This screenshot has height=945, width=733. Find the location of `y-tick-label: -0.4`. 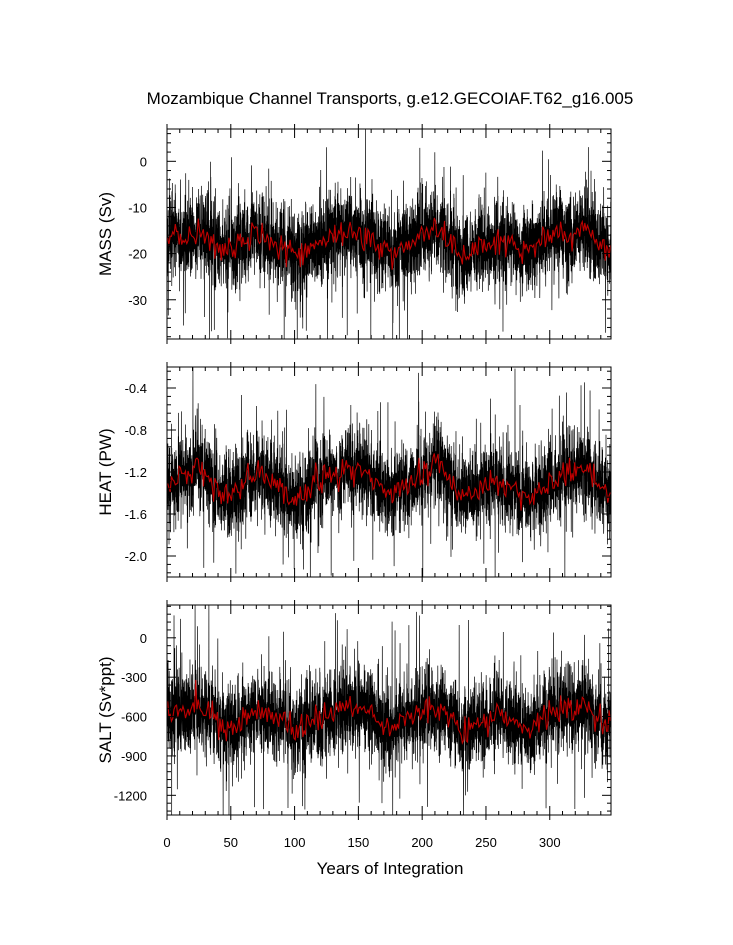

y-tick-label: -0.4 is located at coordinates (136, 388).